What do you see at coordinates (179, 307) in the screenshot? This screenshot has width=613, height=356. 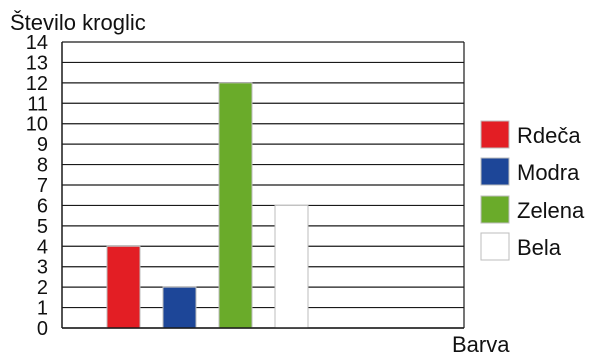 I see `bar-modra` at bounding box center [179, 307].